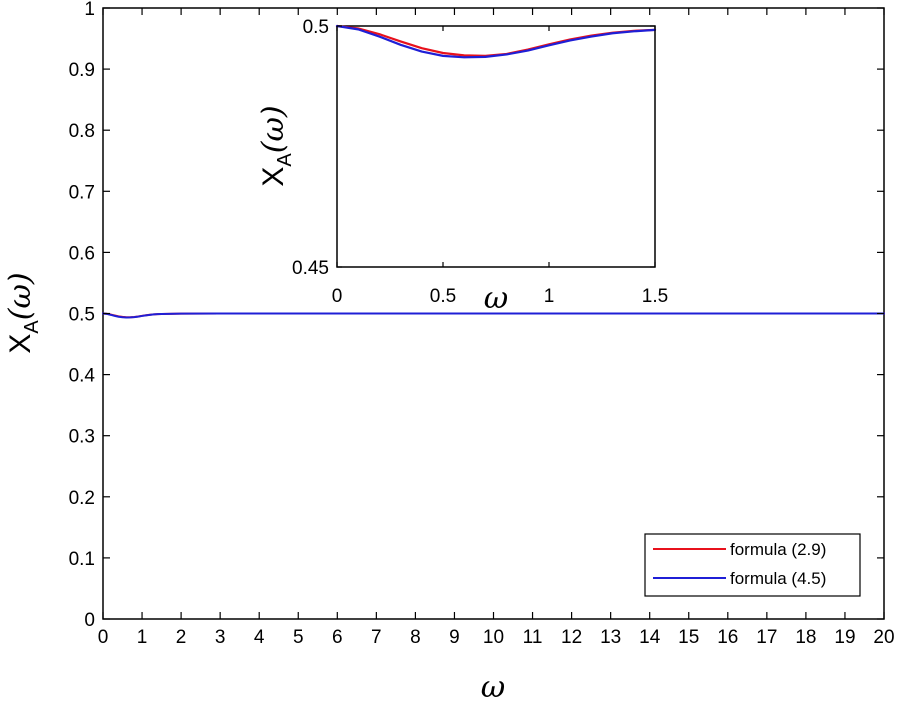 This screenshot has width=904, height=705. Describe the element at coordinates (273, 129) in the screenshot. I see `inset-y-label-arg: (ω)` at that location.